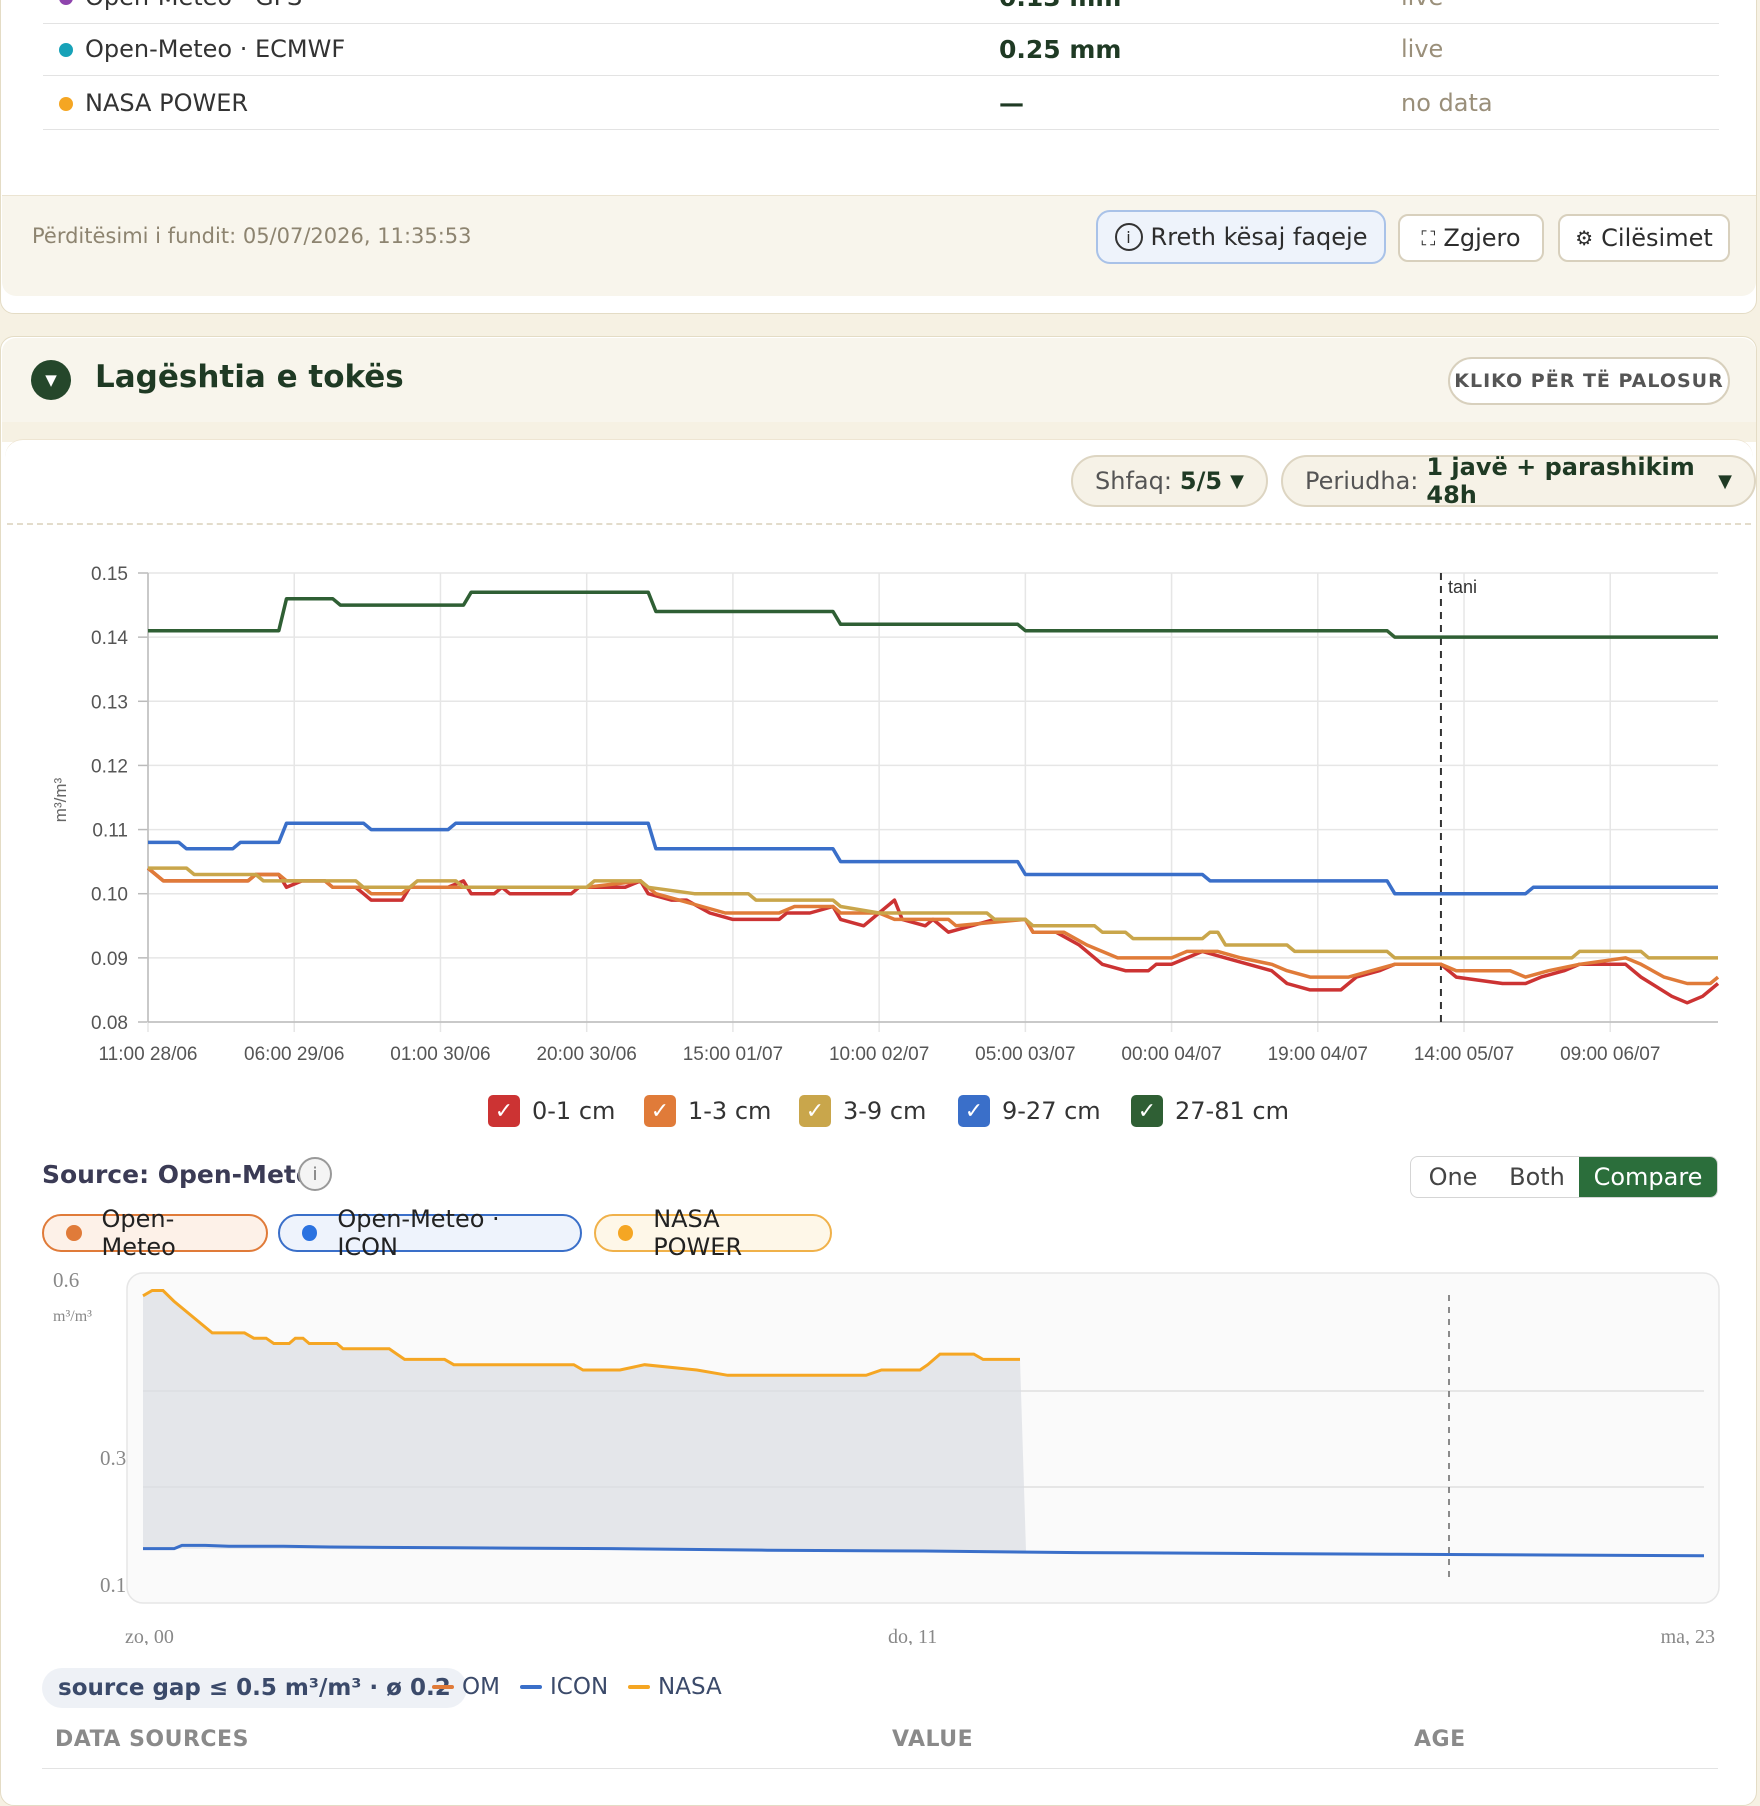 The image size is (1760, 1806). I want to click on source-mode-toggle: One Both Compare, so click(1564, 1177).